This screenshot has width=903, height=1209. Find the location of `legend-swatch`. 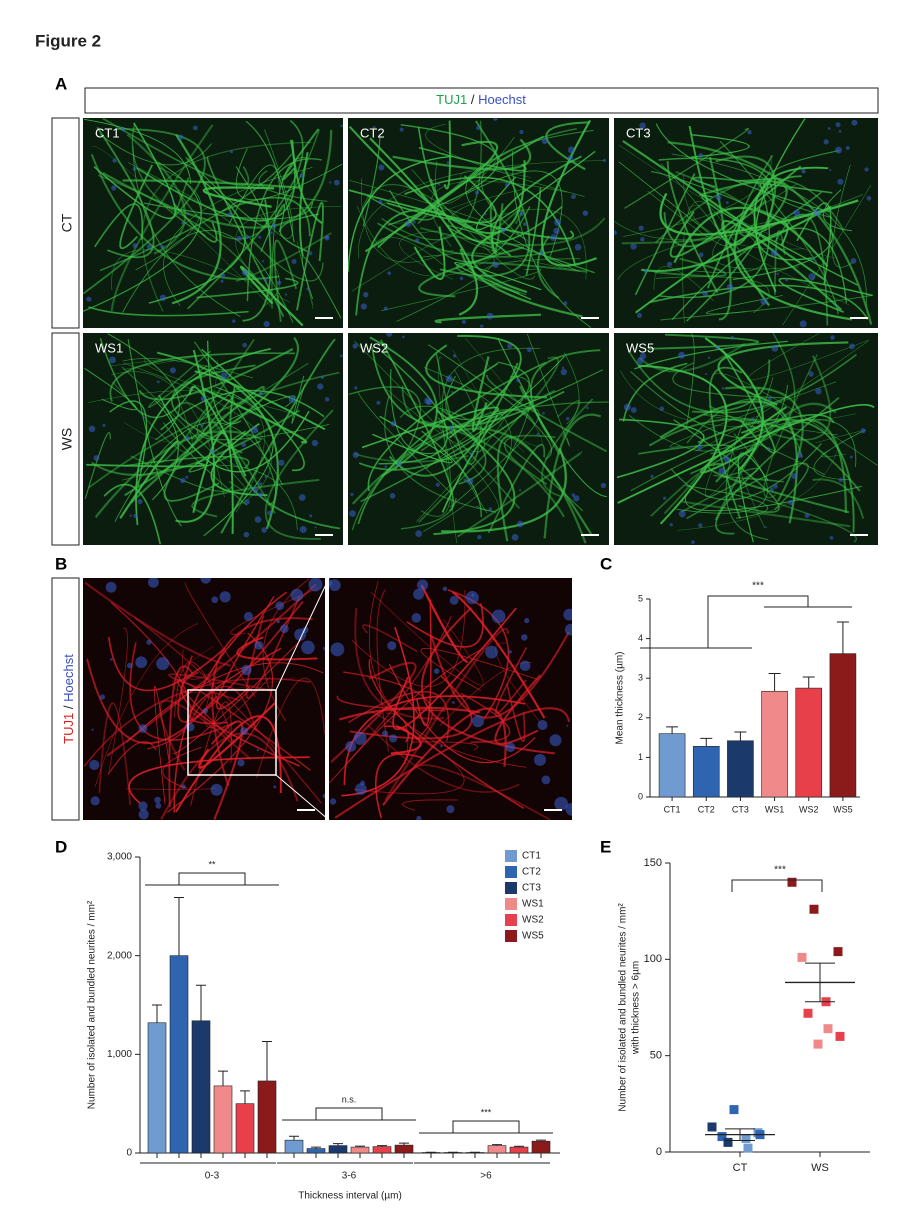

legend-swatch is located at coordinates (511, 872).